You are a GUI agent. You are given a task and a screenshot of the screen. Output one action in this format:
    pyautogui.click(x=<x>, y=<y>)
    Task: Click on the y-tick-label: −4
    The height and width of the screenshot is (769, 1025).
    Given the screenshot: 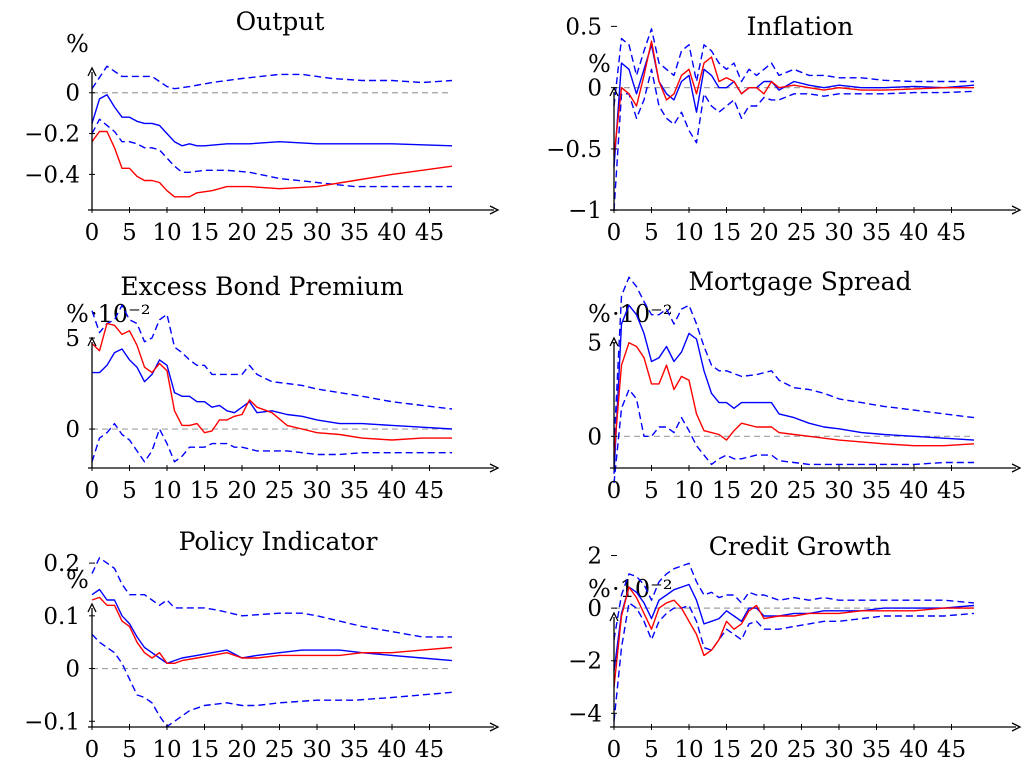 What is the action you would take?
    pyautogui.click(x=585, y=714)
    